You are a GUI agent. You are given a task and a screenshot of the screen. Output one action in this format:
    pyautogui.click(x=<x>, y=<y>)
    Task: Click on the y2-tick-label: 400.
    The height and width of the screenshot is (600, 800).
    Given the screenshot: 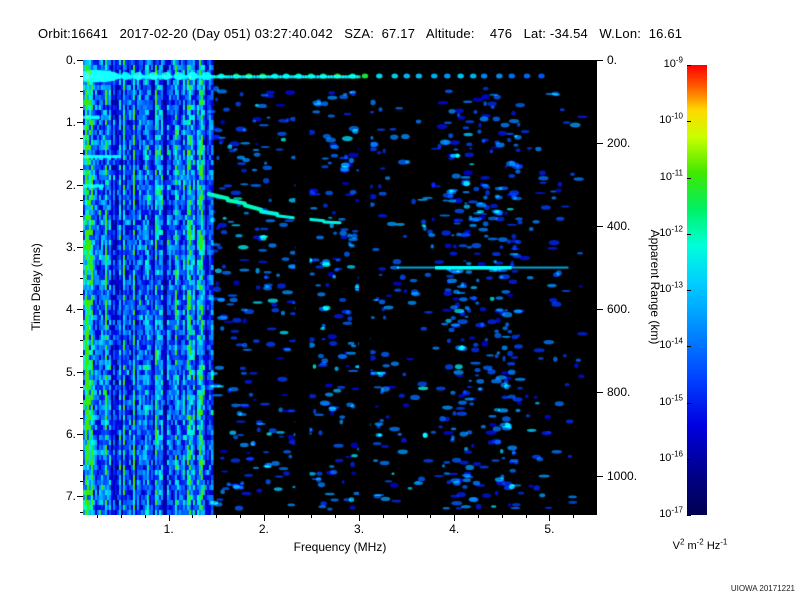 What is the action you would take?
    pyautogui.click(x=619, y=226)
    